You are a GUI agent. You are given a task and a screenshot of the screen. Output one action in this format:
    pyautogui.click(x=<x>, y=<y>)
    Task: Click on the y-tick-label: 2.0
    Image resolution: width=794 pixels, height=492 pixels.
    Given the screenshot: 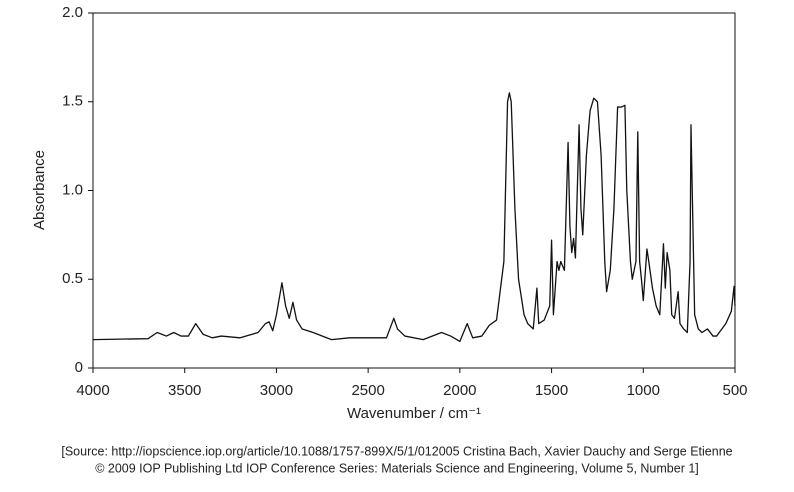 What is the action you would take?
    pyautogui.click(x=72, y=12)
    